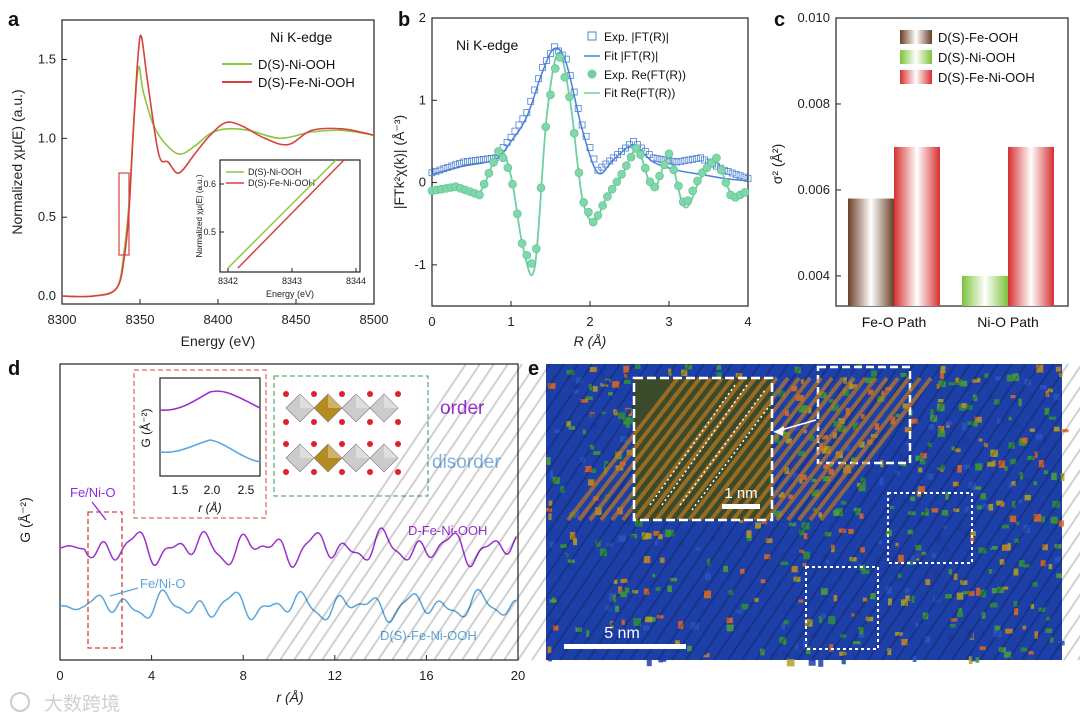 The height and width of the screenshot is (722, 1080). What do you see at coordinates (590, 162) in the screenshot?
I see `panel-b-frame` at bounding box center [590, 162].